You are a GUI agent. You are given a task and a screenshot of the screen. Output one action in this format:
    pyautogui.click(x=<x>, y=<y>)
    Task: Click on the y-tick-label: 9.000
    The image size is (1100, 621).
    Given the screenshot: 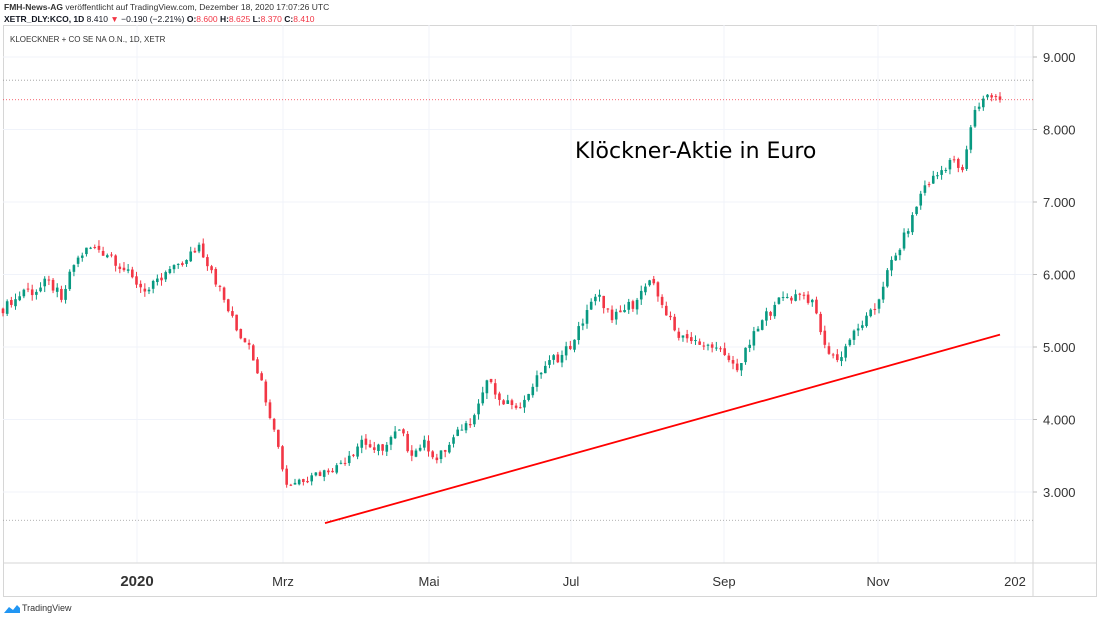 What is the action you would take?
    pyautogui.click(x=1059, y=57)
    